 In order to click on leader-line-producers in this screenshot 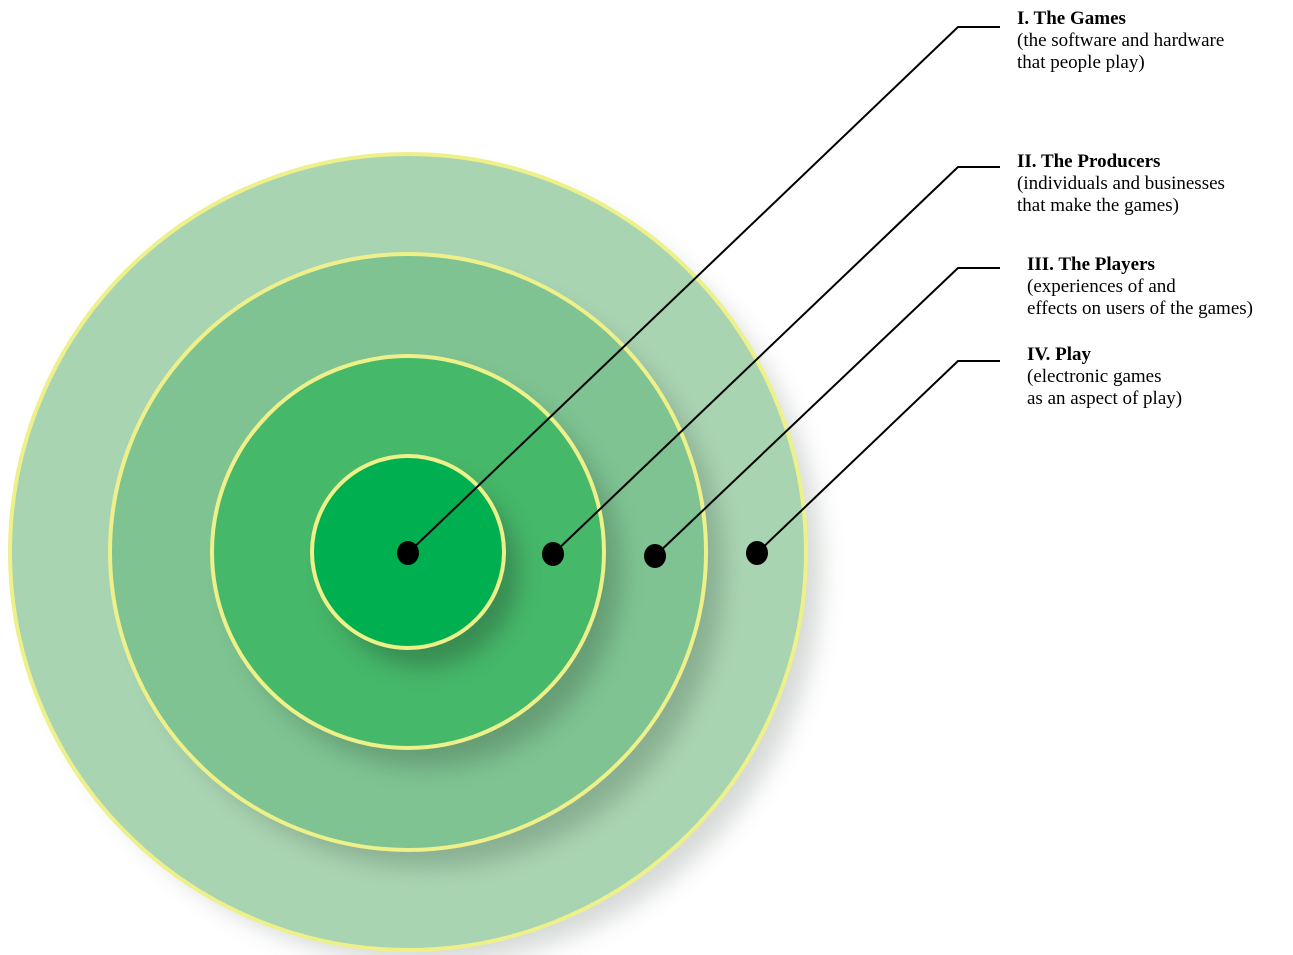, I will do `click(776, 360)`.